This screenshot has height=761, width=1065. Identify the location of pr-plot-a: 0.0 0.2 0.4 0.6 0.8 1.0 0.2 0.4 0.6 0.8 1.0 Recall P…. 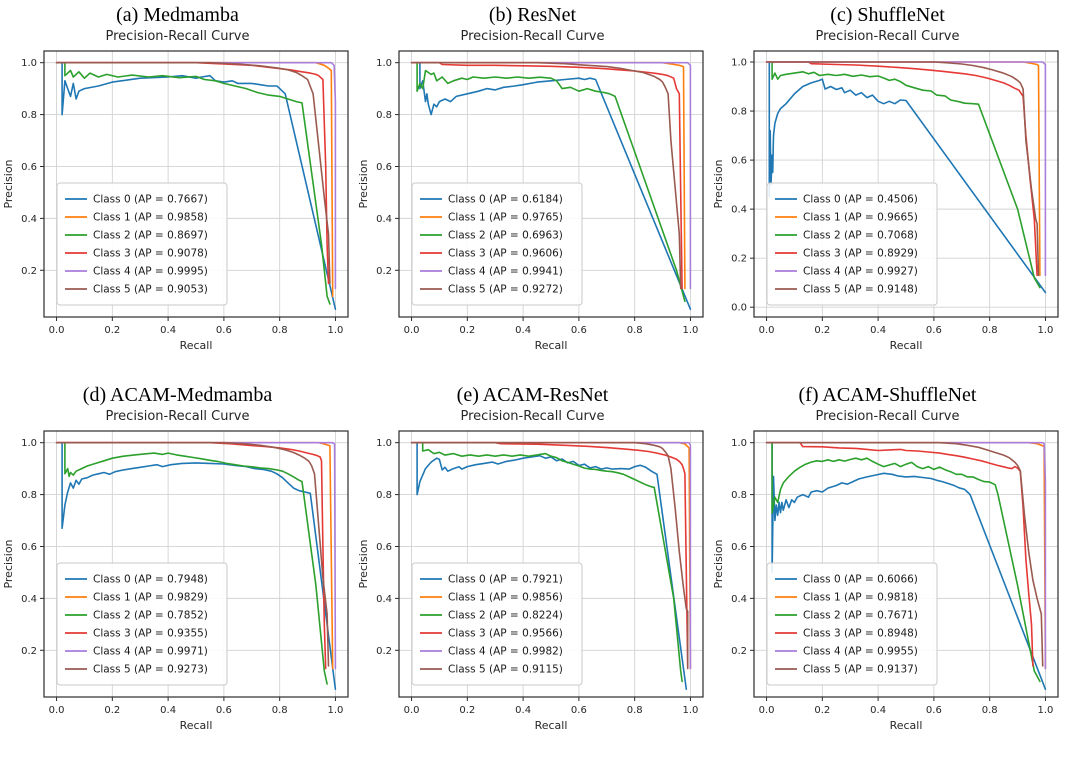
(178, 206).